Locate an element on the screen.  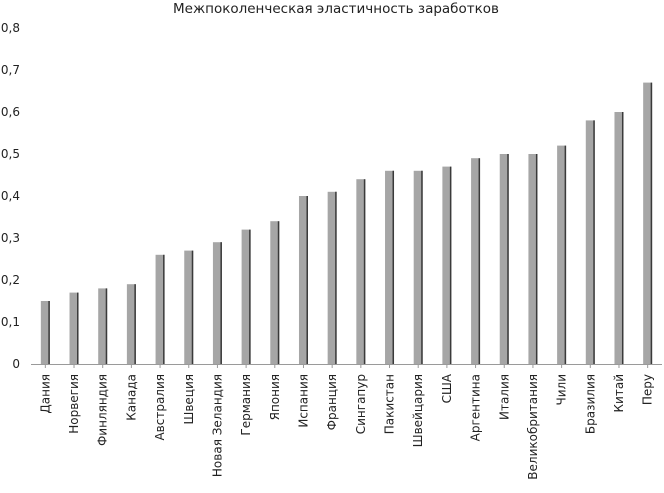
x-axis is located at coordinates (346, 366).